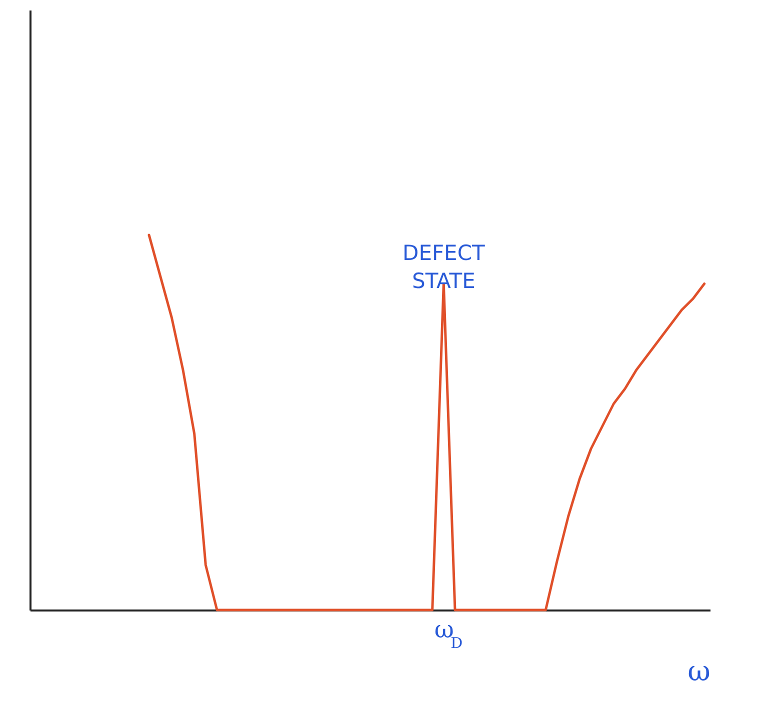 This screenshot has height=717, width=763. I want to click on x-axis-title: ω, so click(699, 671).